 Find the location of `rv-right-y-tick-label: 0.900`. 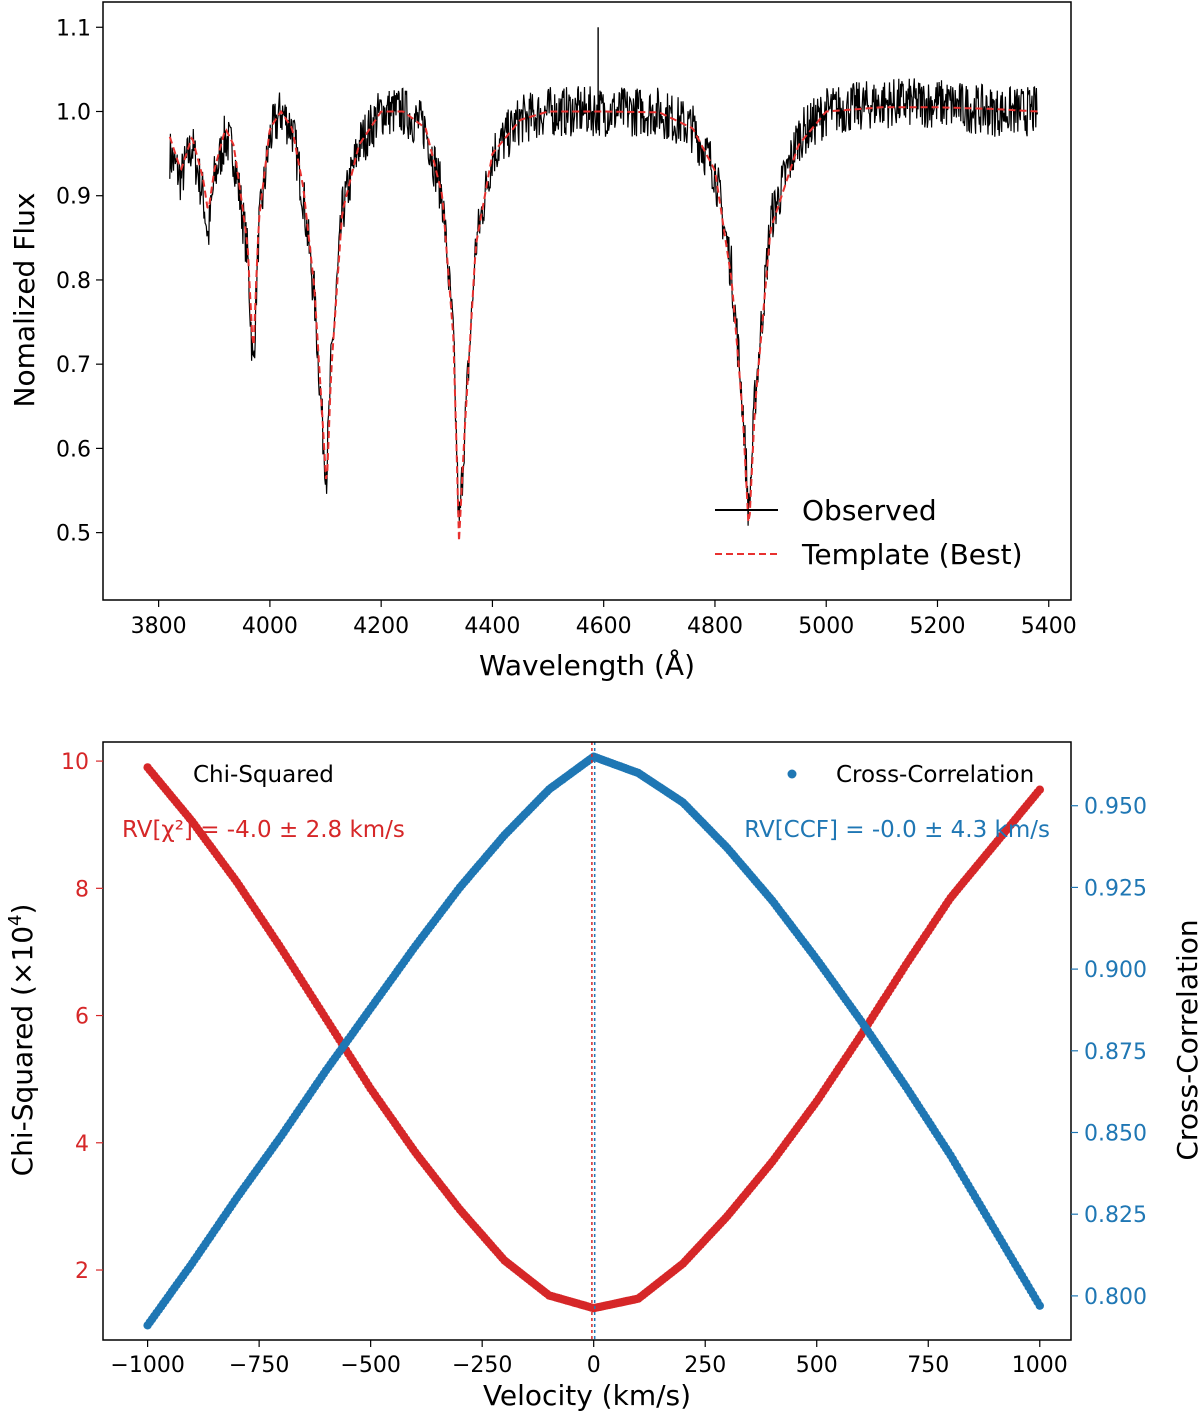

rv-right-y-tick-label: 0.900 is located at coordinates (1115, 970).